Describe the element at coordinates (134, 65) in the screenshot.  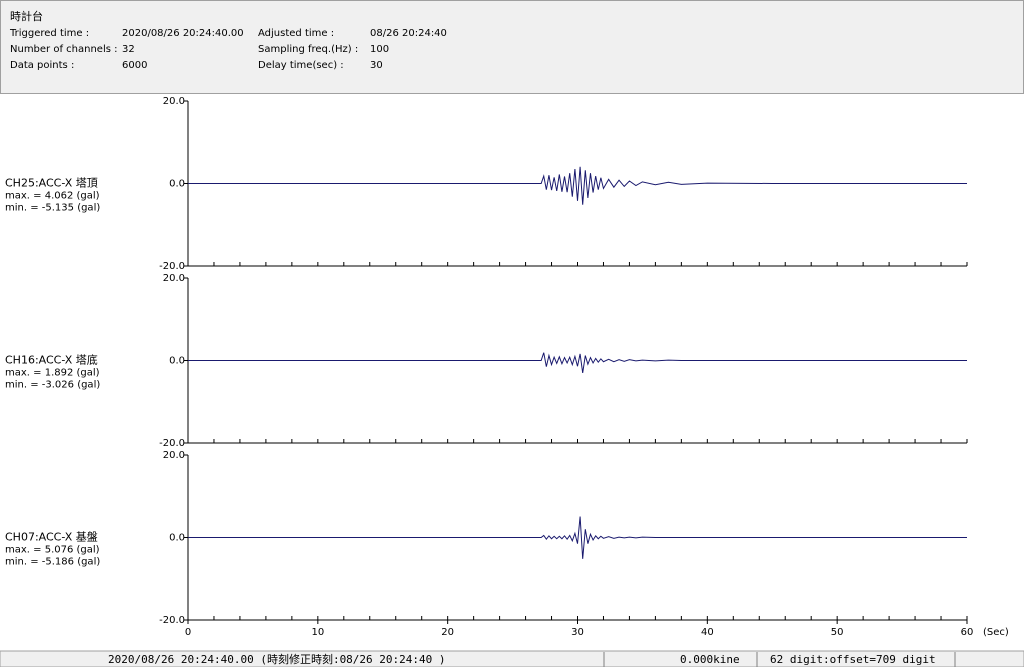
I see `field-value: 6000` at that location.